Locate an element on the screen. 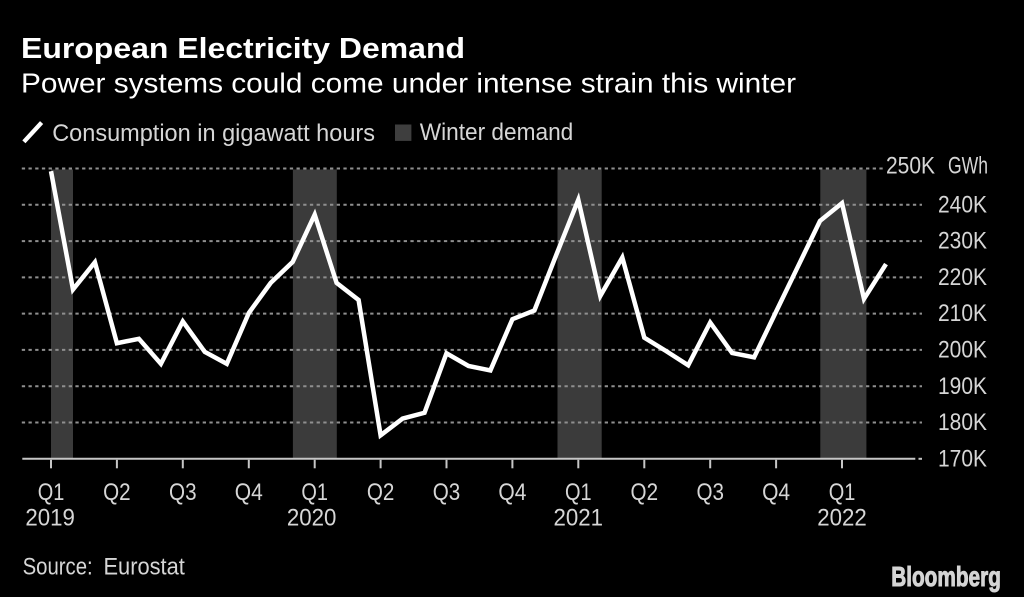  svg-text: 190K is located at coordinates (962, 386).